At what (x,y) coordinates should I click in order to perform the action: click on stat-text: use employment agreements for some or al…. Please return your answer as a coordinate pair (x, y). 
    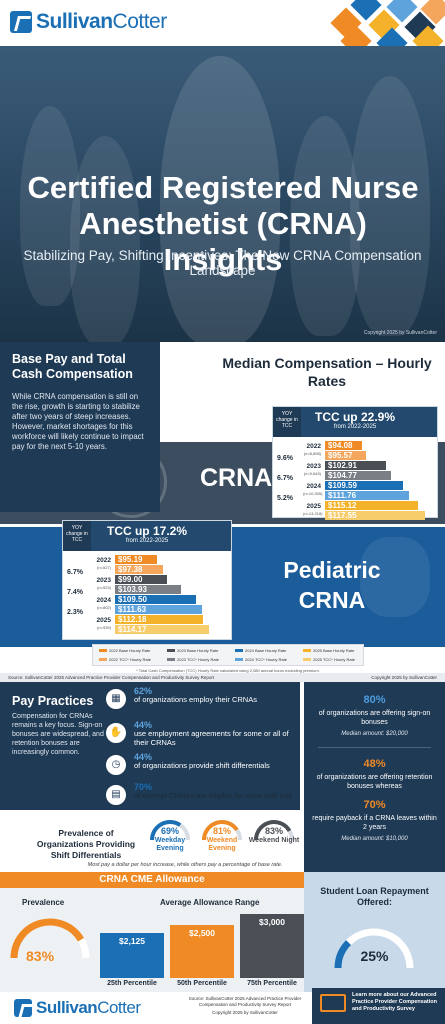
    Looking at the image, I should click on (211, 738).